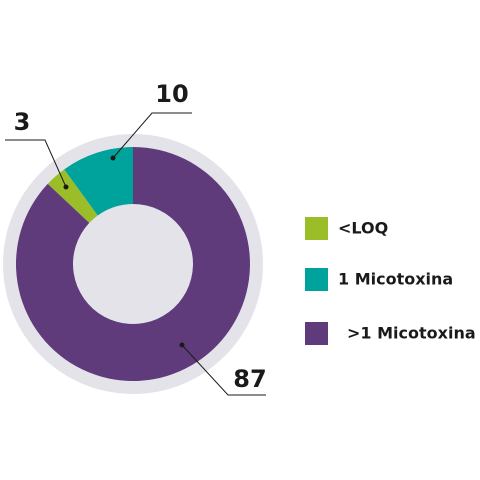 The image size is (480, 480). Describe the element at coordinates (395, 279) in the screenshot. I see `legend-label: 1 Micotoxina` at that location.